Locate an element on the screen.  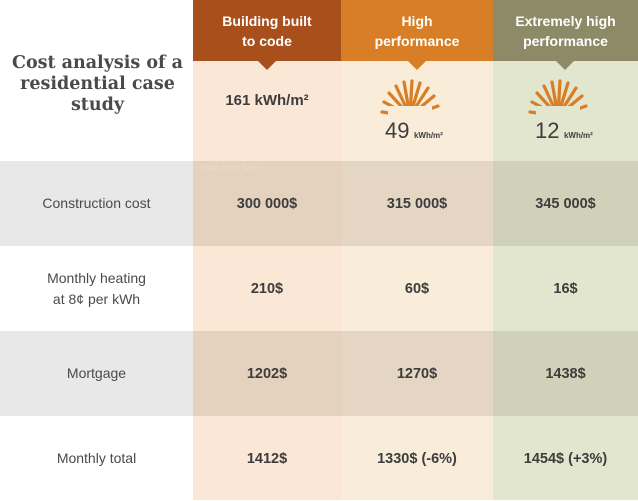
row-label-heating: Monthly heating at 8¢ per kWh is located at coordinates (96, 288).